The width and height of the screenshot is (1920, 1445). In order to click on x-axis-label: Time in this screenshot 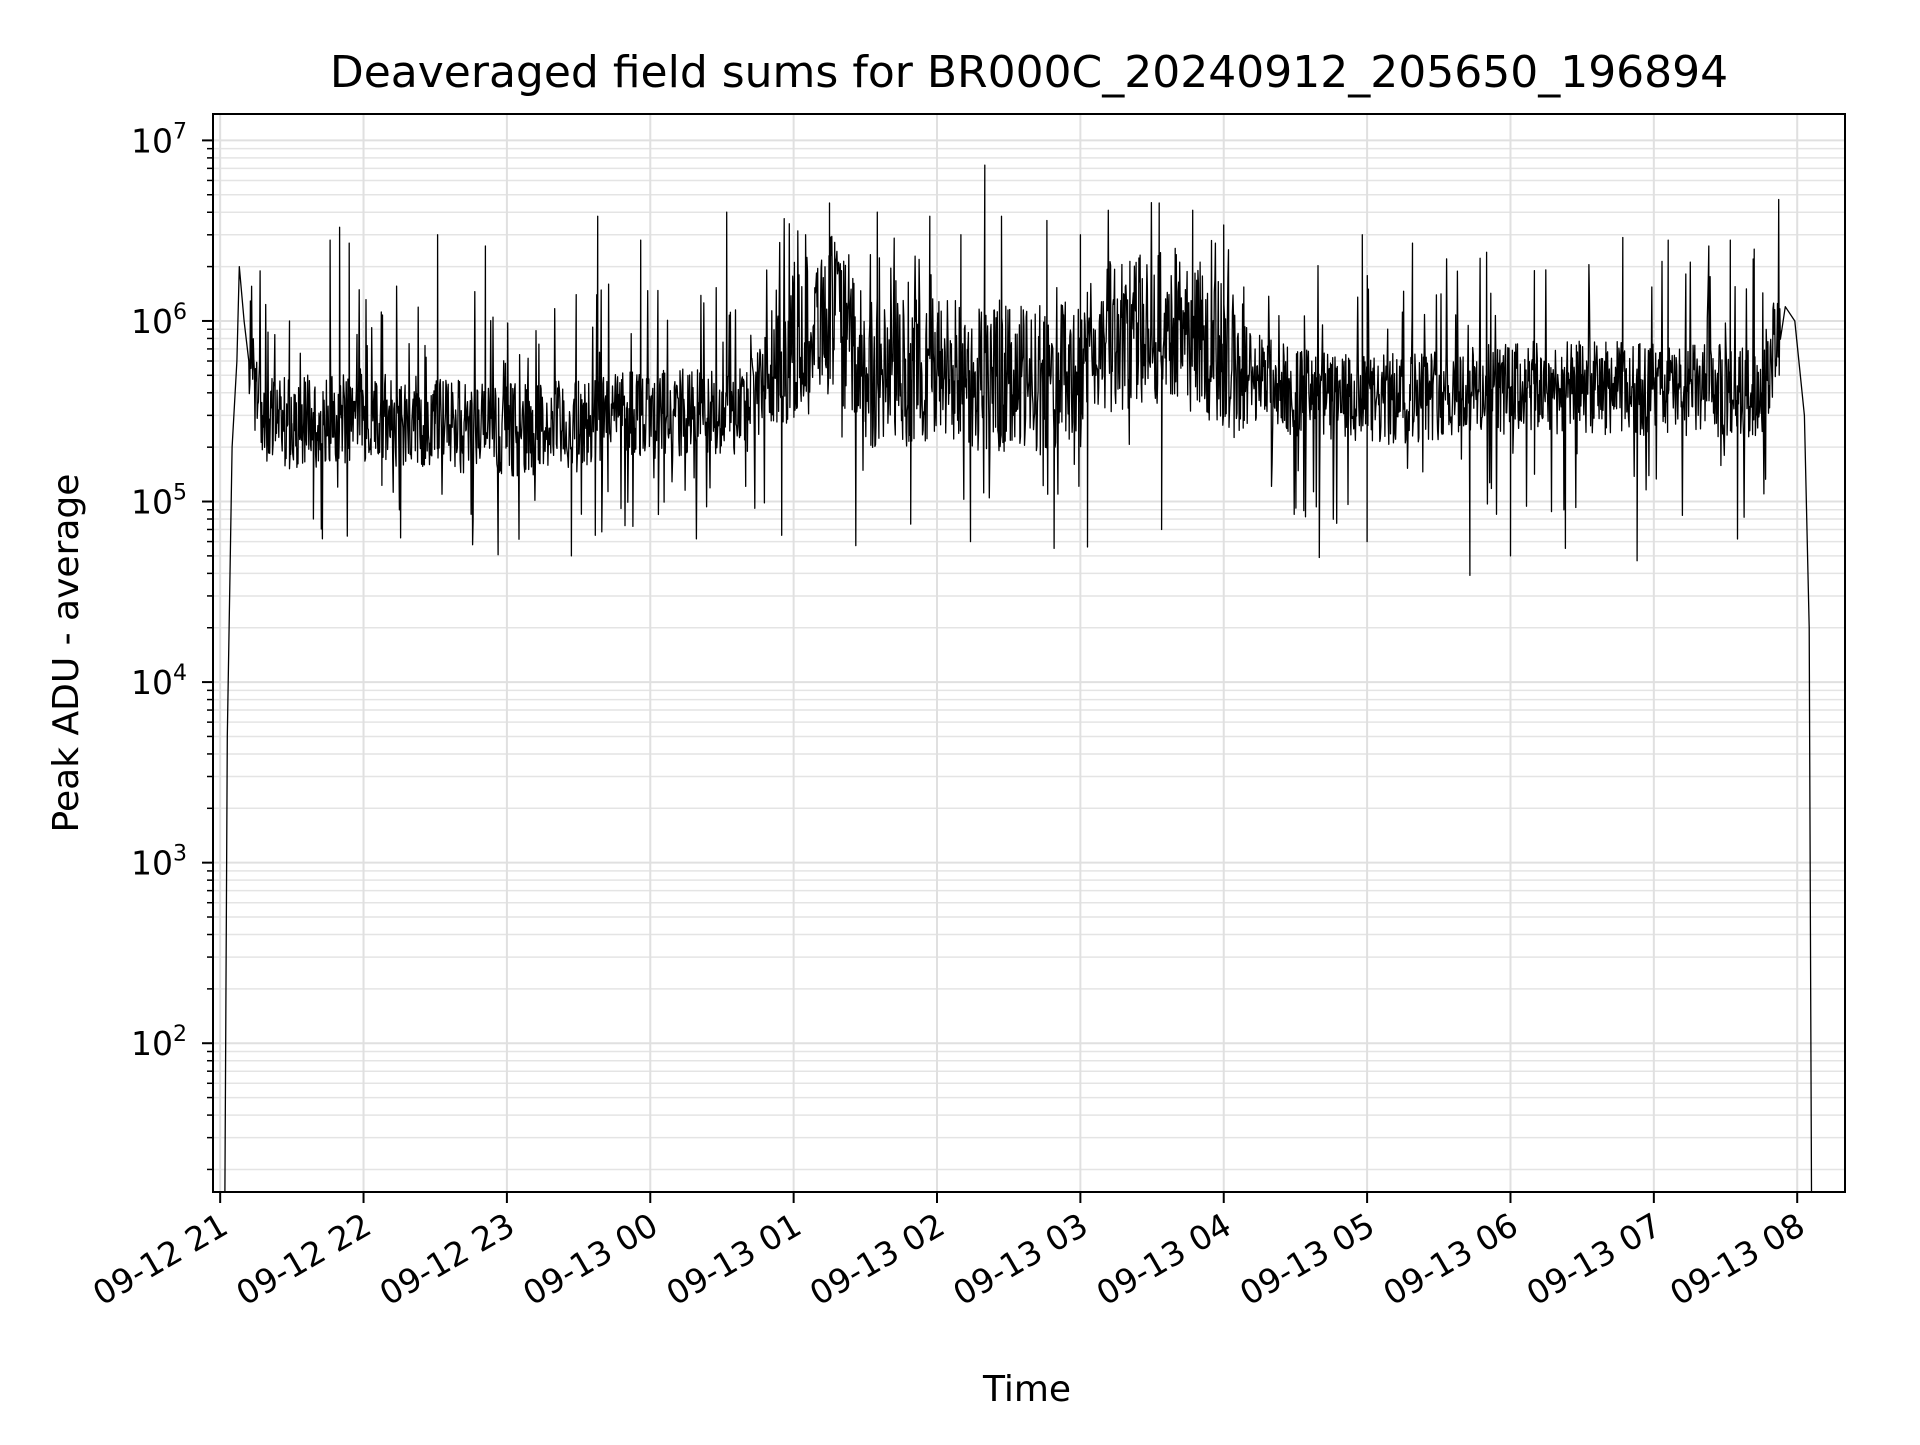, I will do `click(1026, 1389)`.